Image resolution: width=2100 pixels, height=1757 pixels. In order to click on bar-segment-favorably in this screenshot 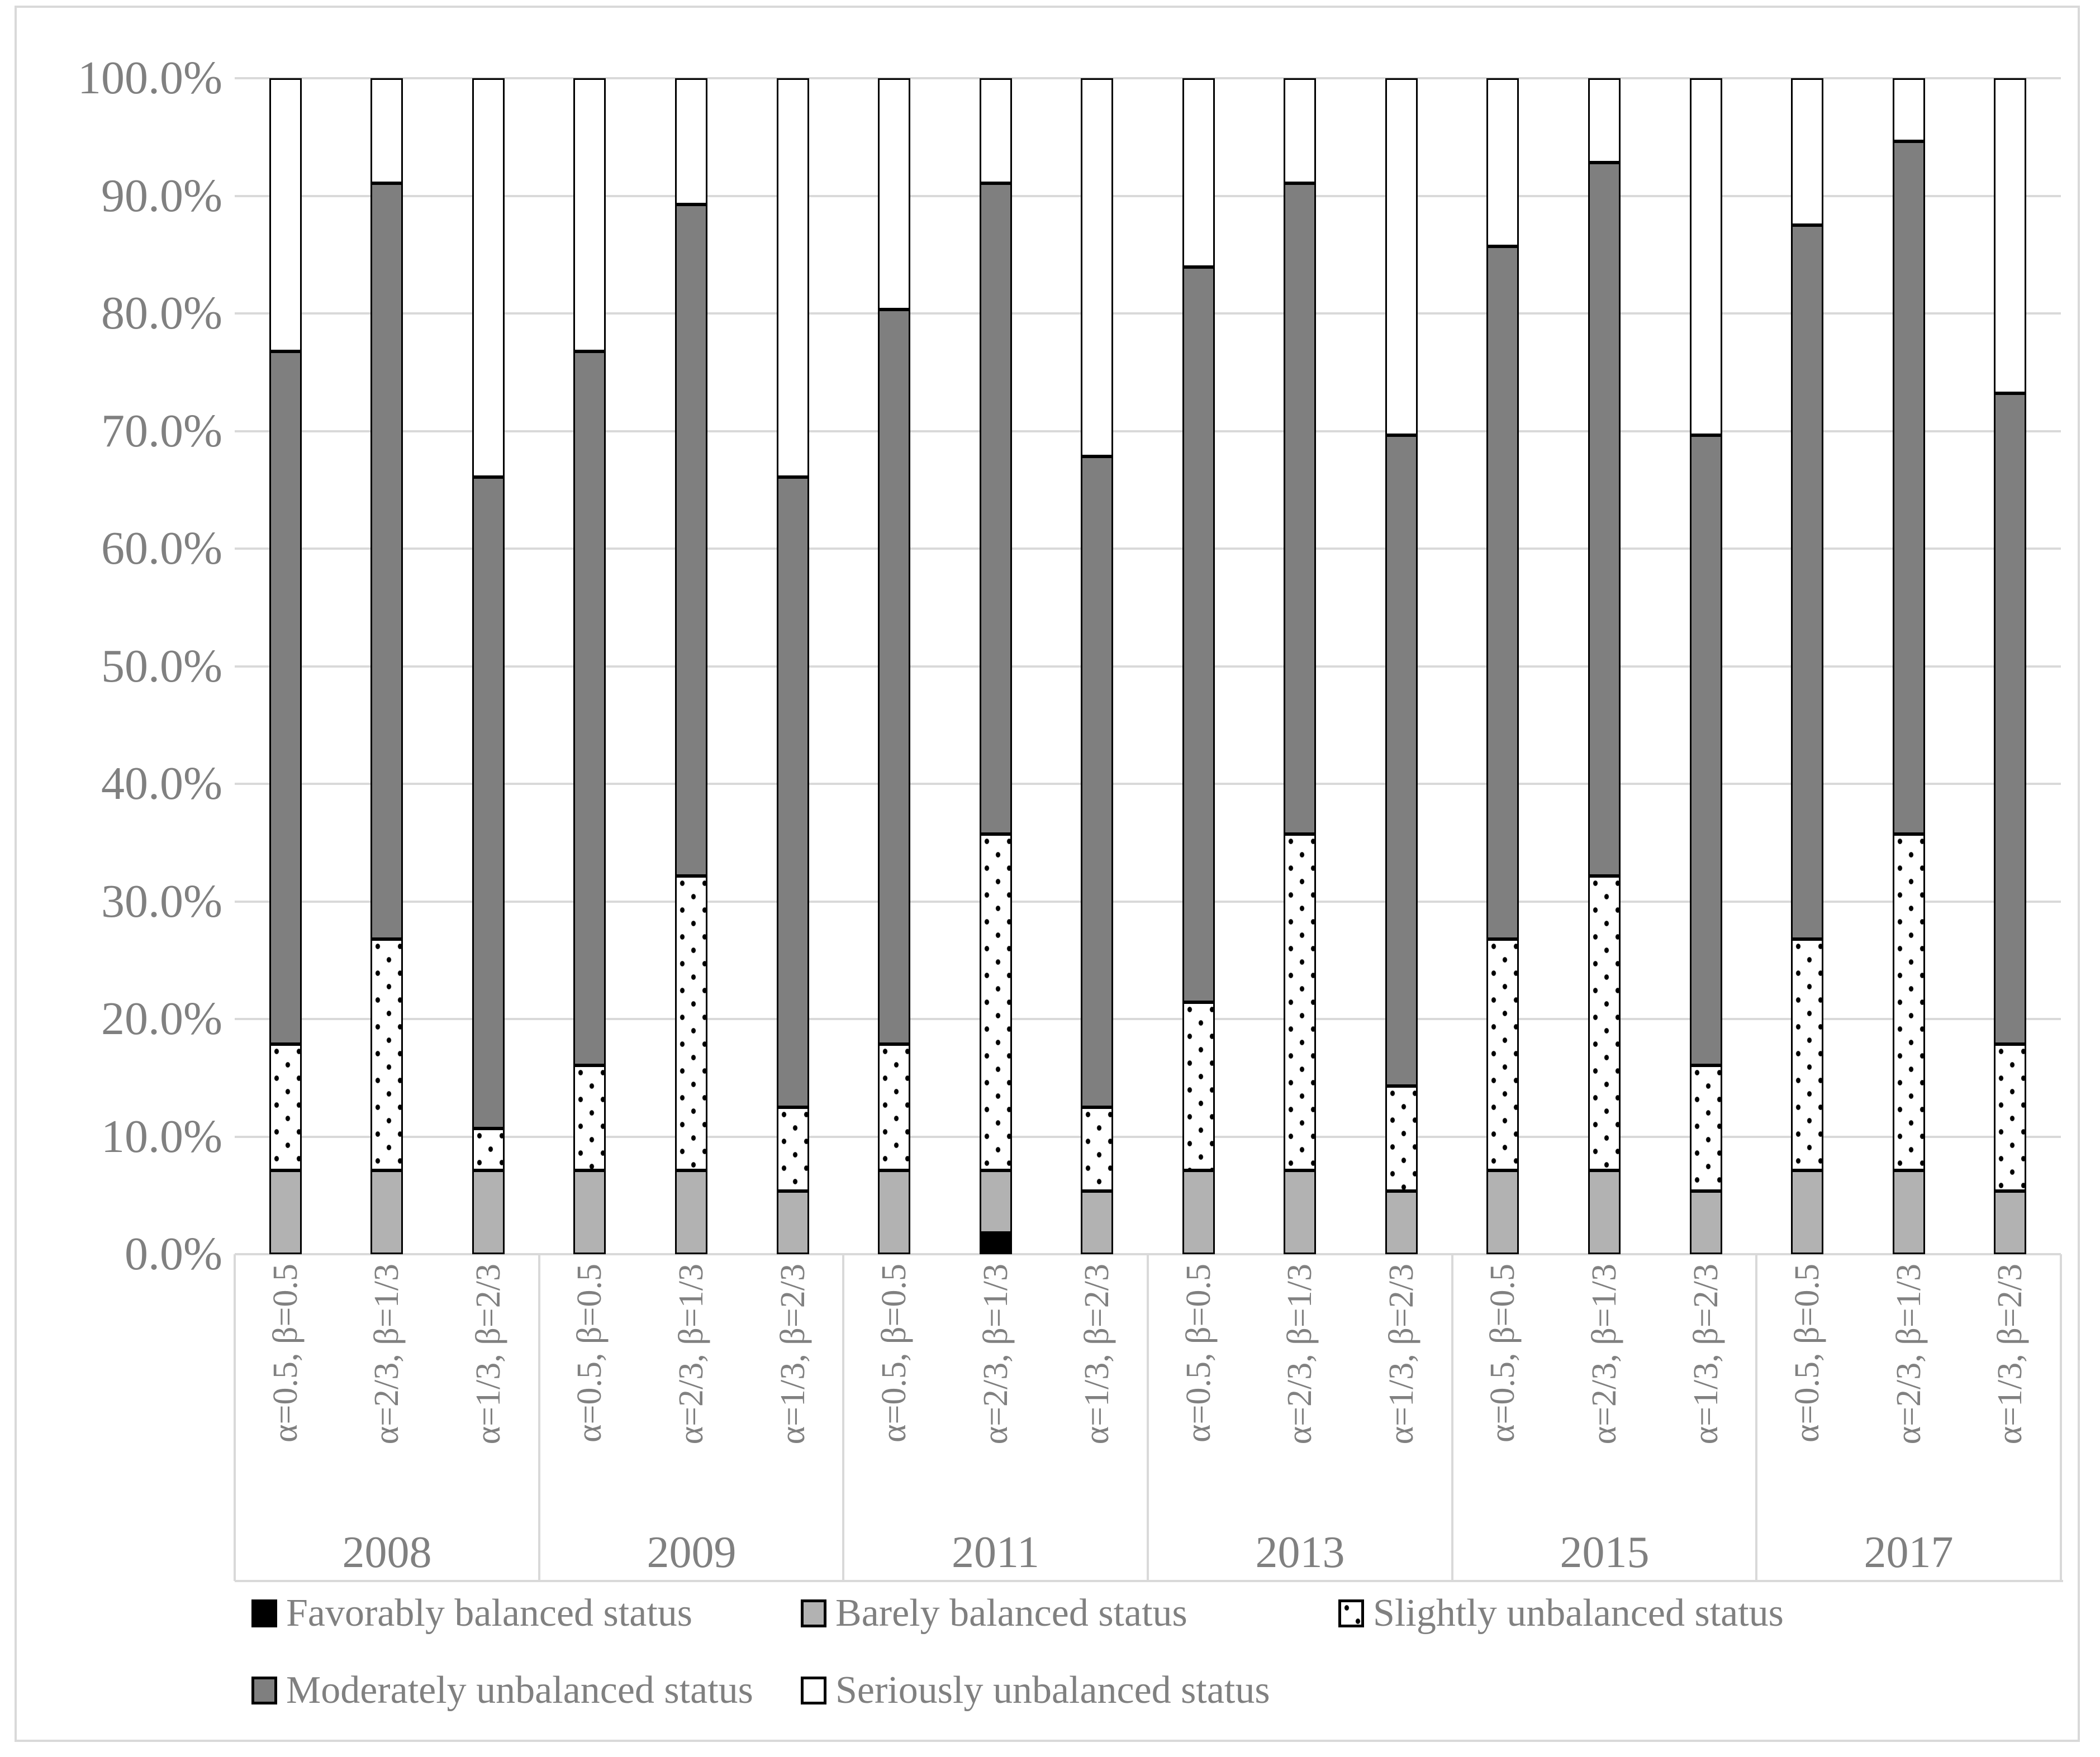, I will do `click(996, 1243)`.